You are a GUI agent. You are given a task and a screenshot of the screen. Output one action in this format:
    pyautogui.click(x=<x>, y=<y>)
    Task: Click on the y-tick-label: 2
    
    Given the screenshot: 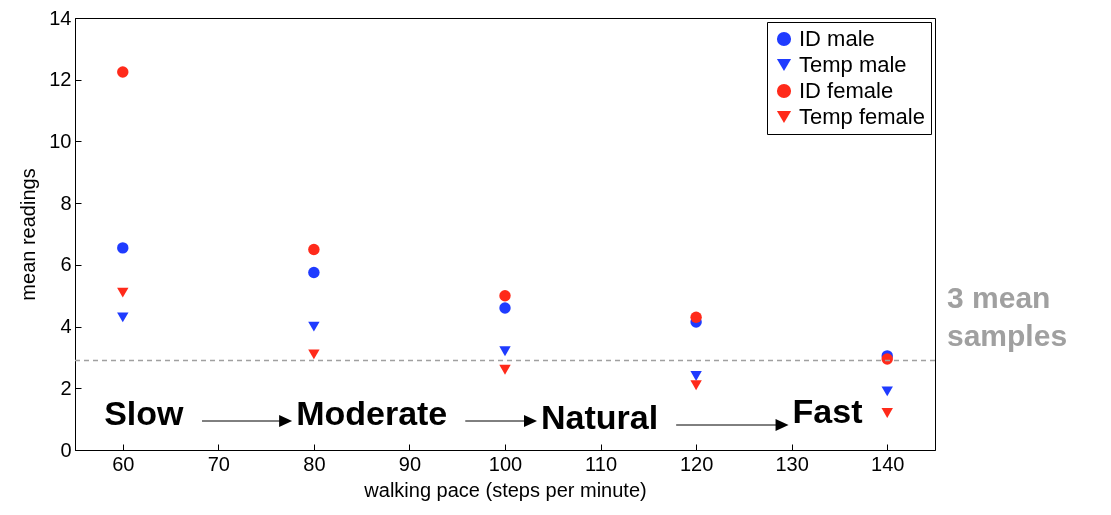 What is the action you would take?
    pyautogui.click(x=66, y=387)
    